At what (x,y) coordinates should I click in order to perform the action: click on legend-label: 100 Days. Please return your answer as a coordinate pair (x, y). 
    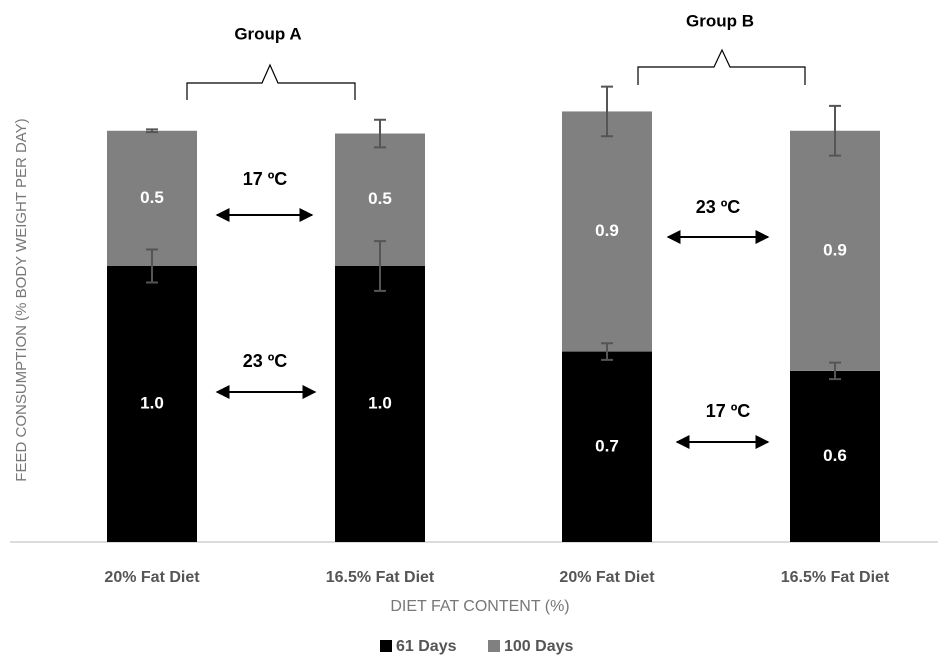
    Looking at the image, I should click on (538, 646).